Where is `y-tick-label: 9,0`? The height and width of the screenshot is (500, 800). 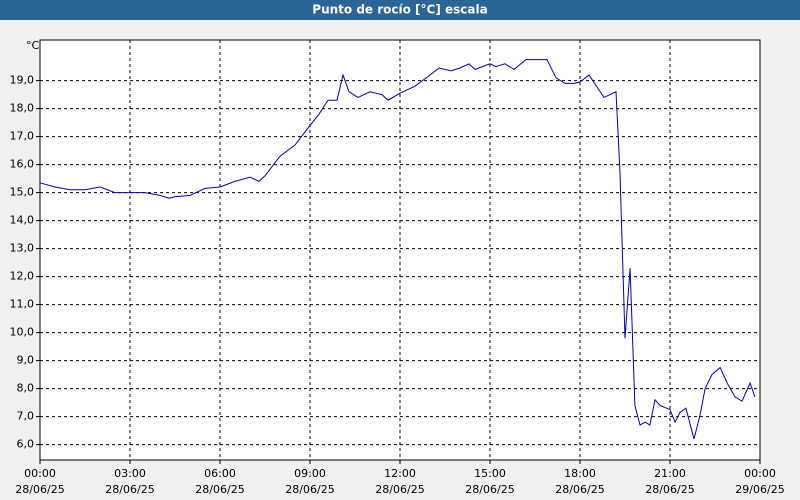 y-tick-label: 9,0 is located at coordinates (26, 360).